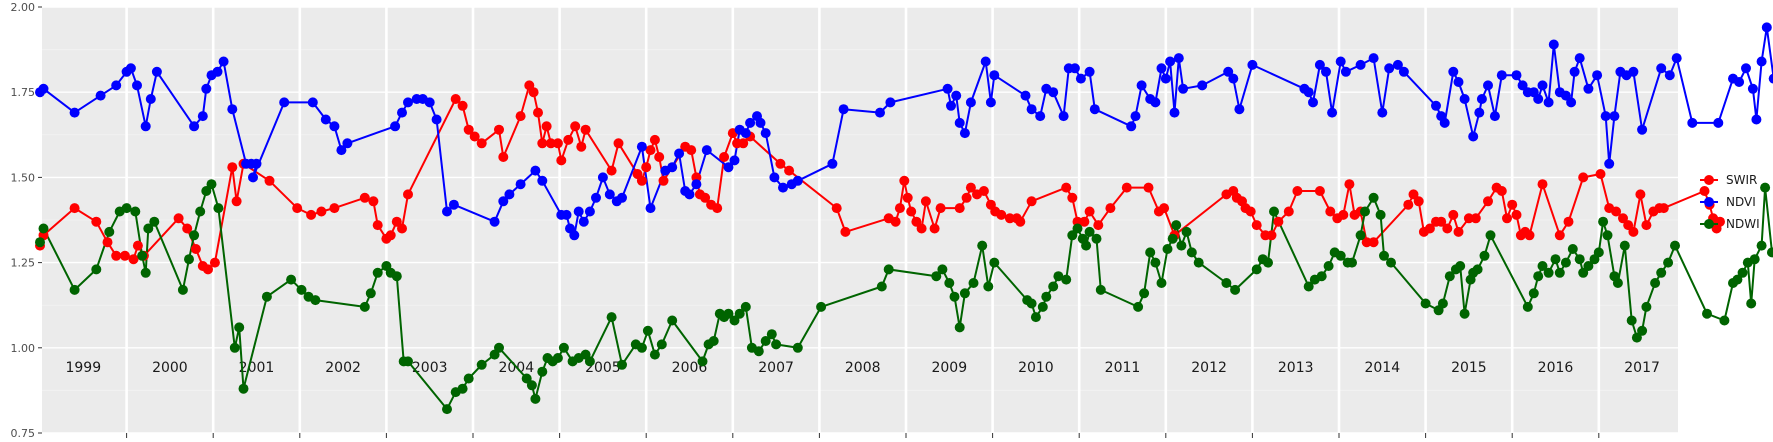 This screenshot has width=1773, height=442. I want to click on year-label: 2014, so click(1382, 368).